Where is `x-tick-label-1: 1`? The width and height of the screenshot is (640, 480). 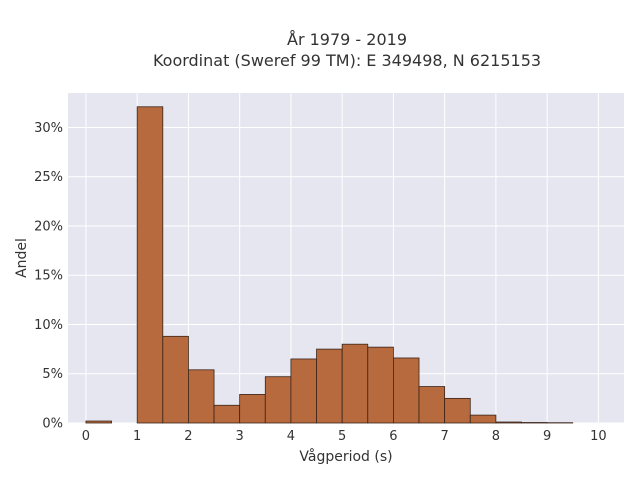
x-tick-label-1: 1 is located at coordinates (137, 436).